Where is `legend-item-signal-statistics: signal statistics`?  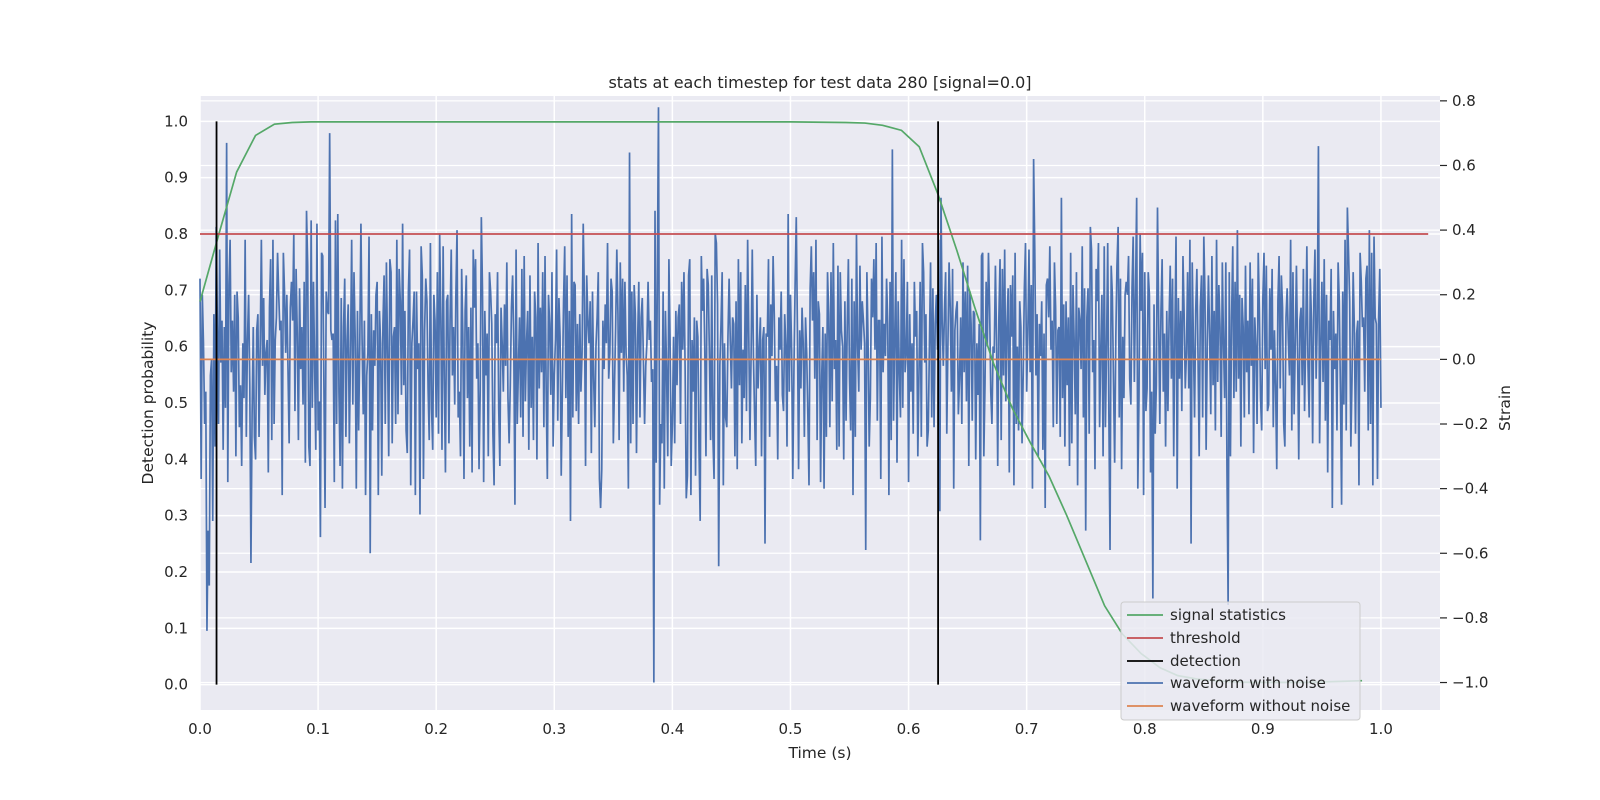 legend-item-signal-statistics: signal statistics is located at coordinates (1206, 615).